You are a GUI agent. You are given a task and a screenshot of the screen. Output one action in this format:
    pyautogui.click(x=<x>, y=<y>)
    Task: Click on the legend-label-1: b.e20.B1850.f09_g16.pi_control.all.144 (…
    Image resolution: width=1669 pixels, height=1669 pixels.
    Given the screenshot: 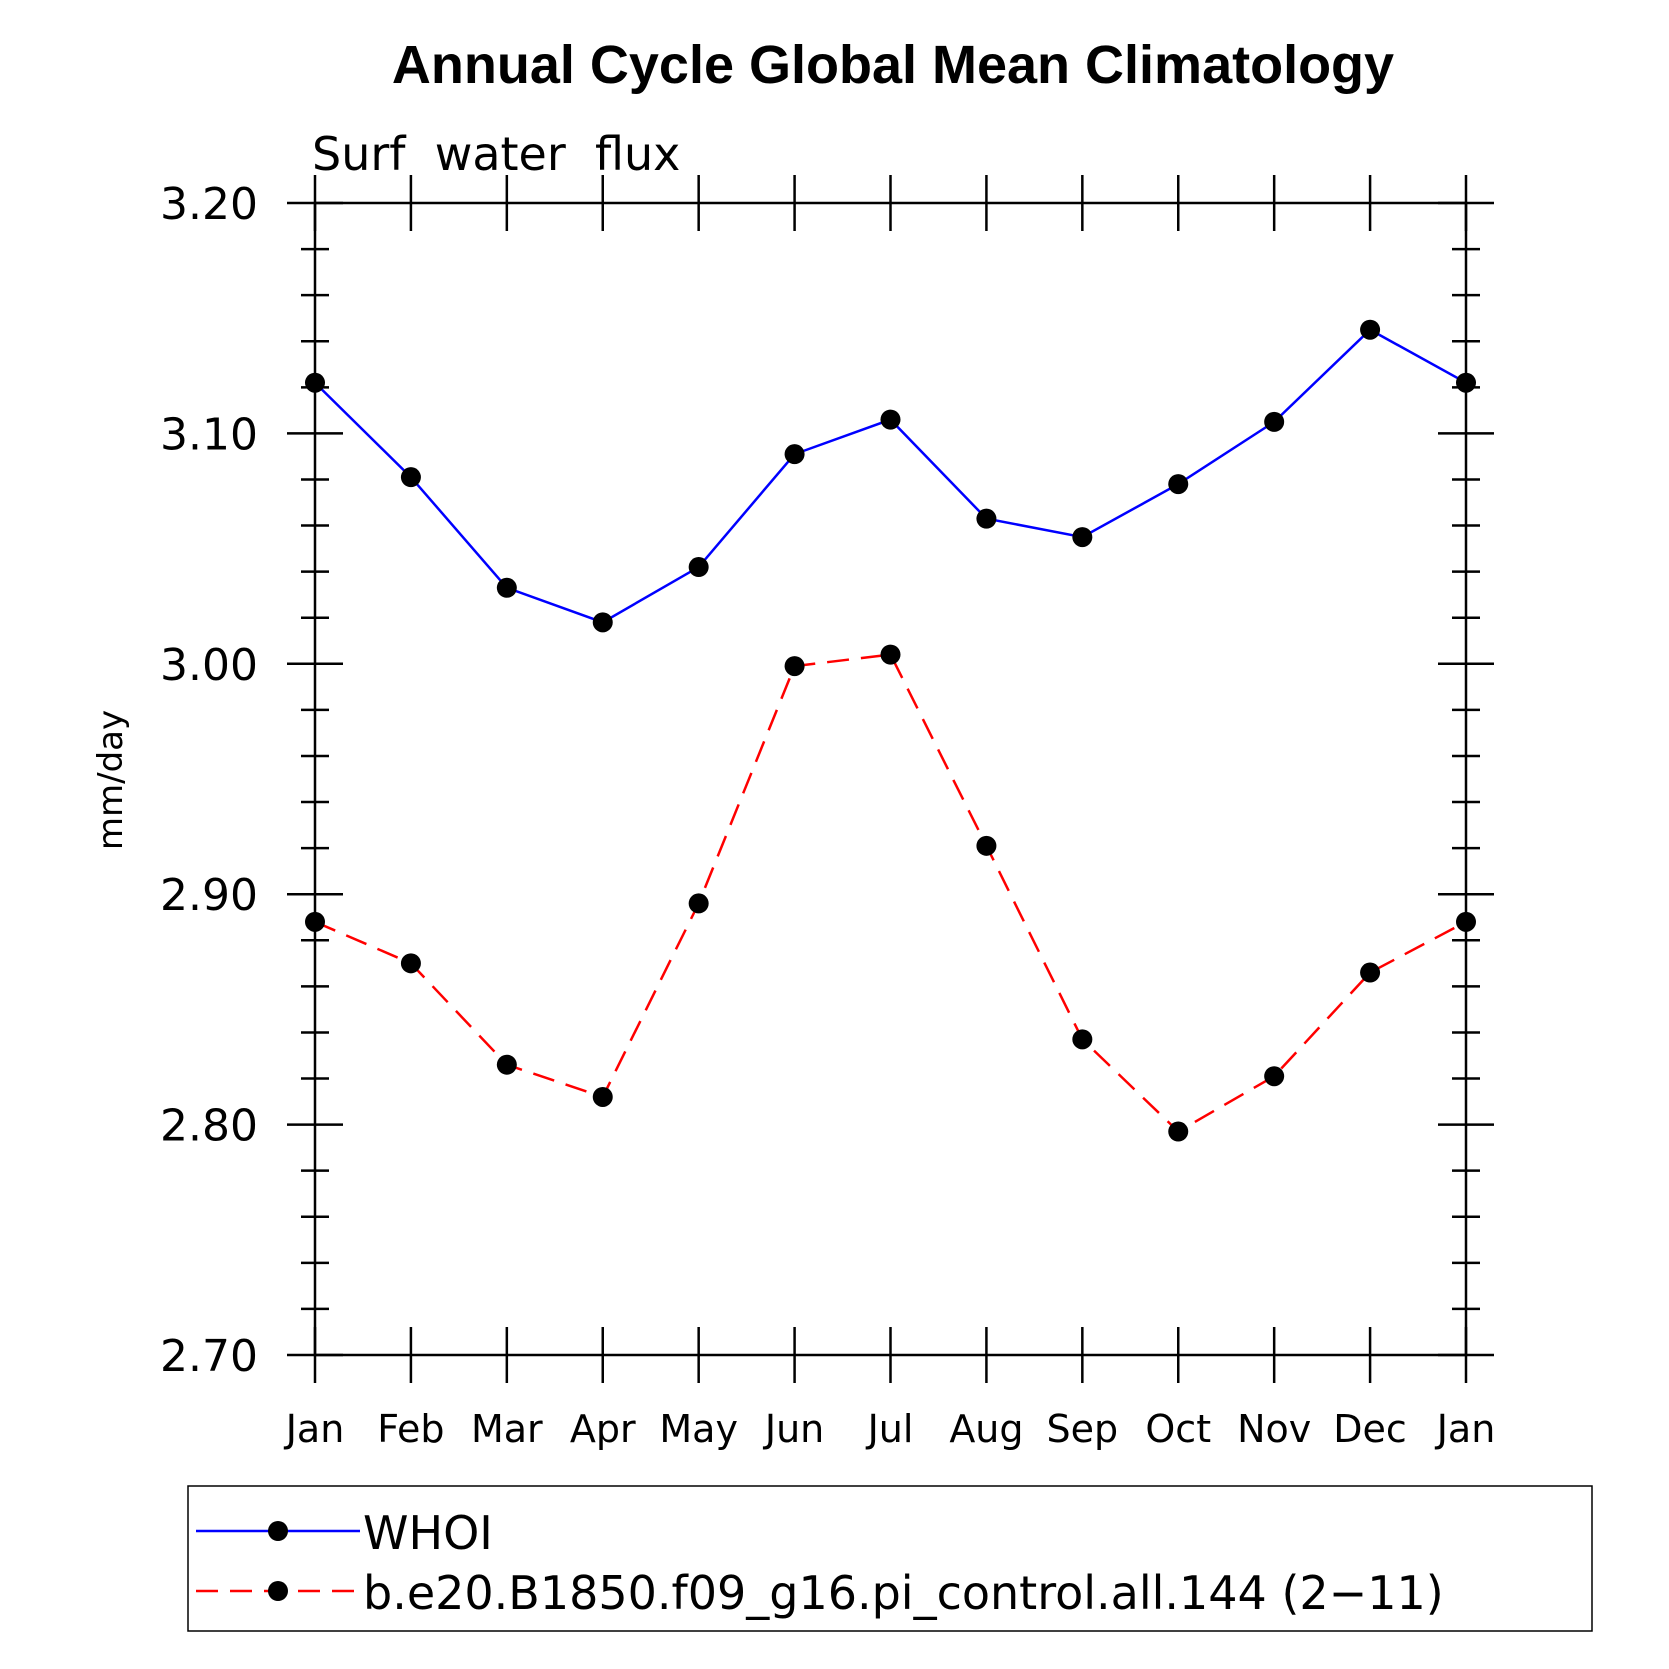 What is the action you would take?
    pyautogui.click(x=903, y=1593)
    